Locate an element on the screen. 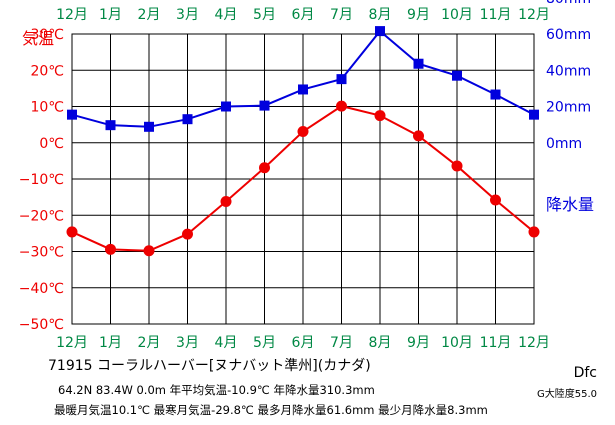  temperature-tick-label: −50℃ is located at coordinates (41, 325).